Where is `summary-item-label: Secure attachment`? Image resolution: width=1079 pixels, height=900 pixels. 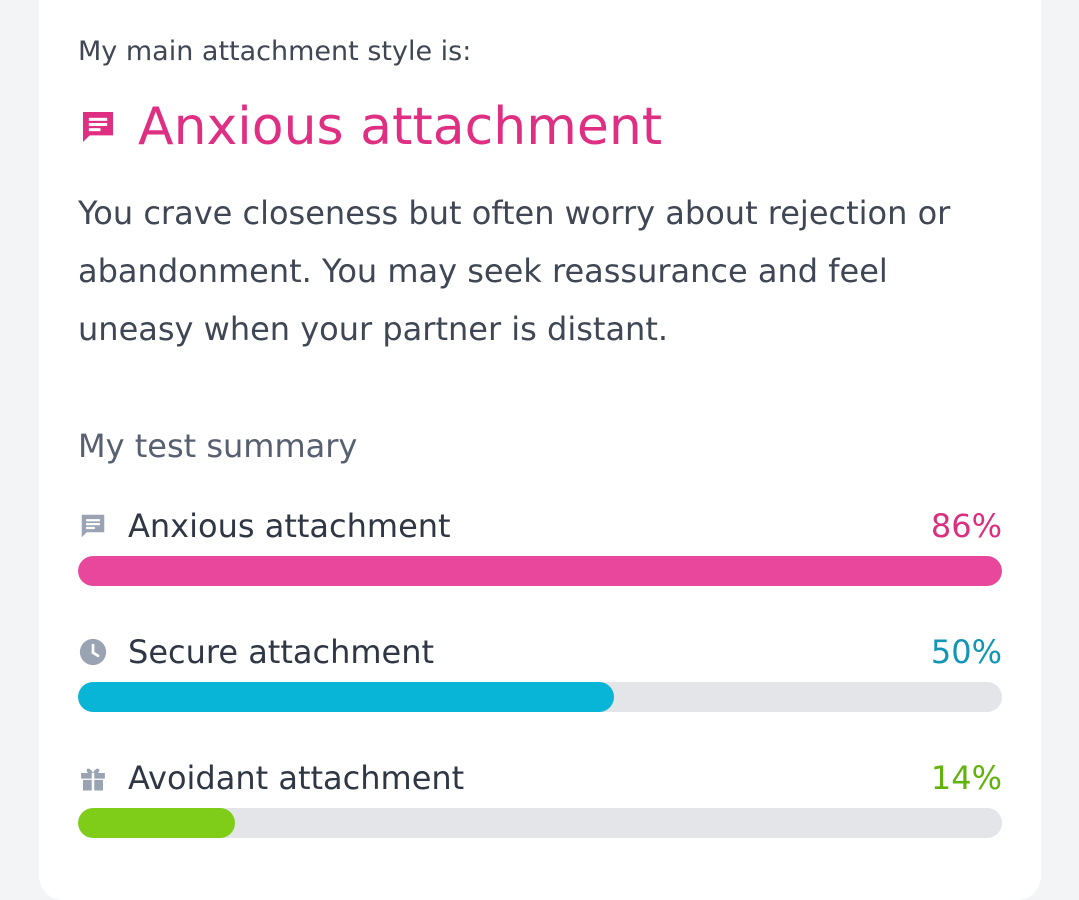 summary-item-label: Secure attachment is located at coordinates (281, 652).